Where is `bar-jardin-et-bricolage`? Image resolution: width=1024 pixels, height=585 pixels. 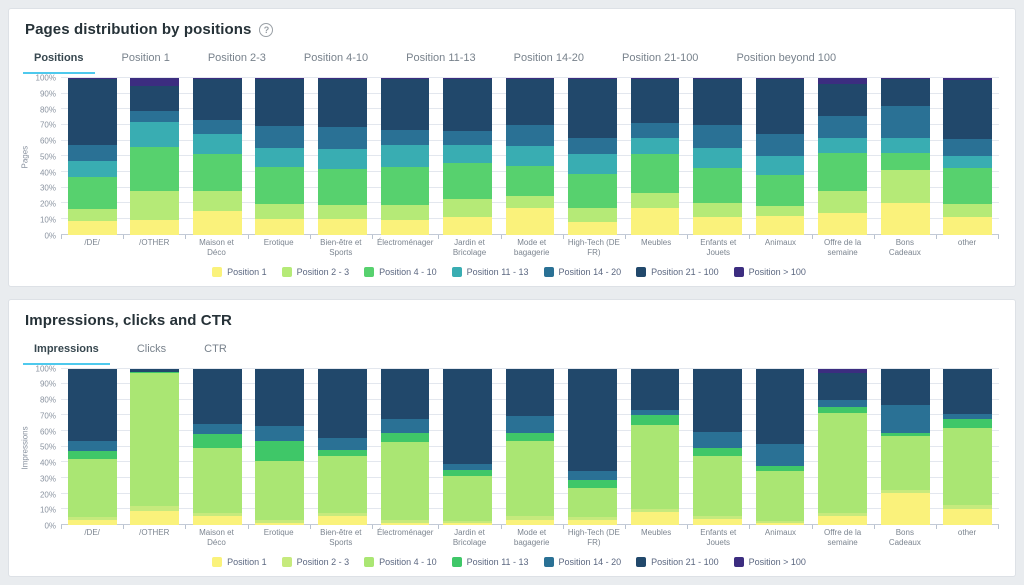 bar-jardin-et-bricolage is located at coordinates (467, 156).